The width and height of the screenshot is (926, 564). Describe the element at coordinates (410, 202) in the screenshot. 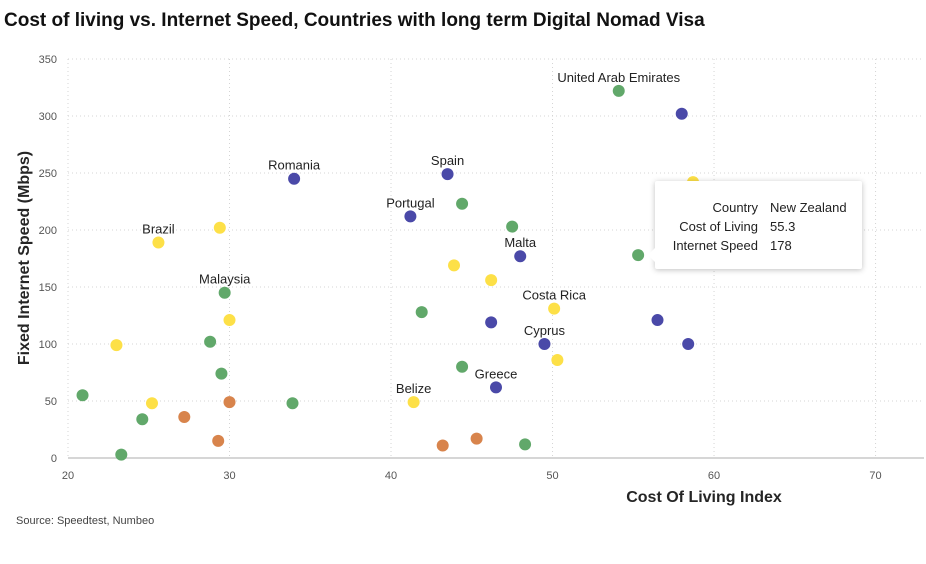

I see `point-label: Portugal` at that location.